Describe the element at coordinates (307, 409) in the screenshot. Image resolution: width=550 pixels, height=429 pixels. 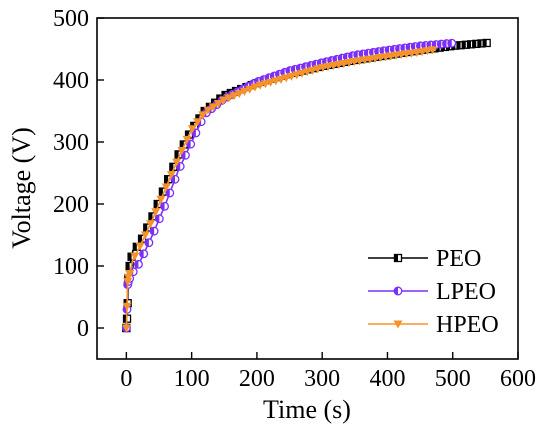
I see `x-axis-label: Time (s)` at that location.